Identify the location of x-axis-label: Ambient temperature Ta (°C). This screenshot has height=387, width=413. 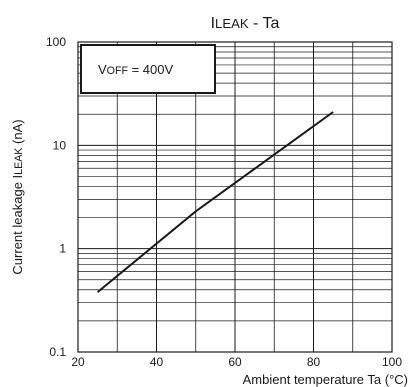
(325, 379).